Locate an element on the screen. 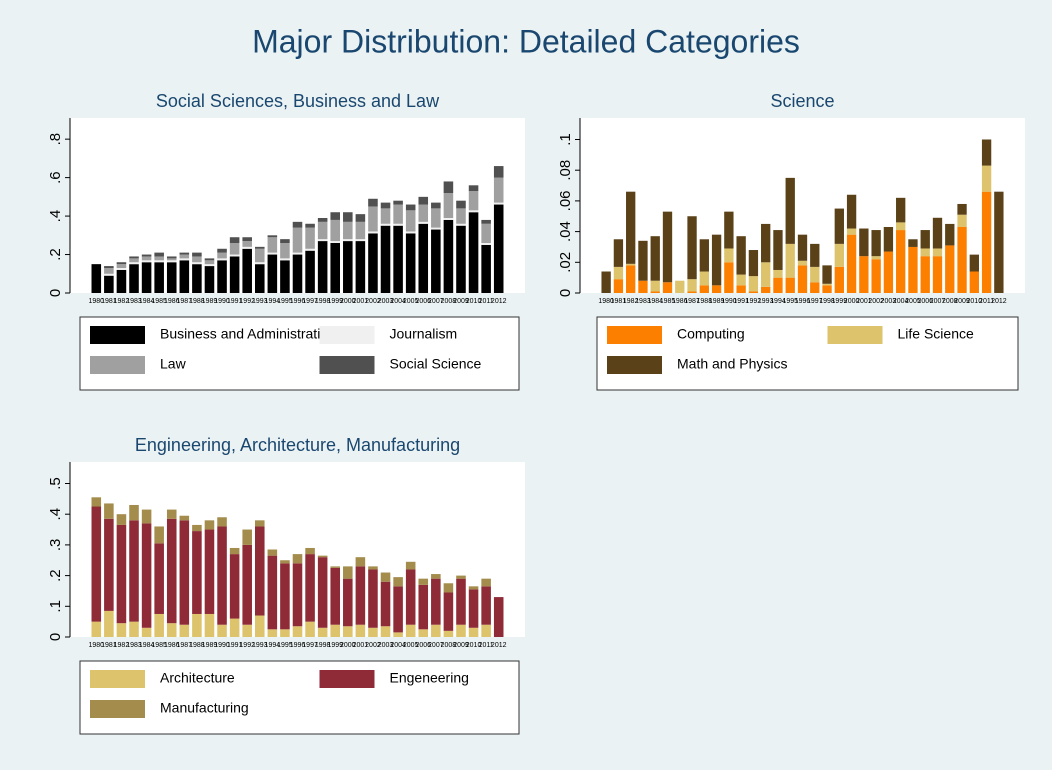 This screenshot has width=1052, height=770. y-tick-label: .1 is located at coordinates (565, 139).